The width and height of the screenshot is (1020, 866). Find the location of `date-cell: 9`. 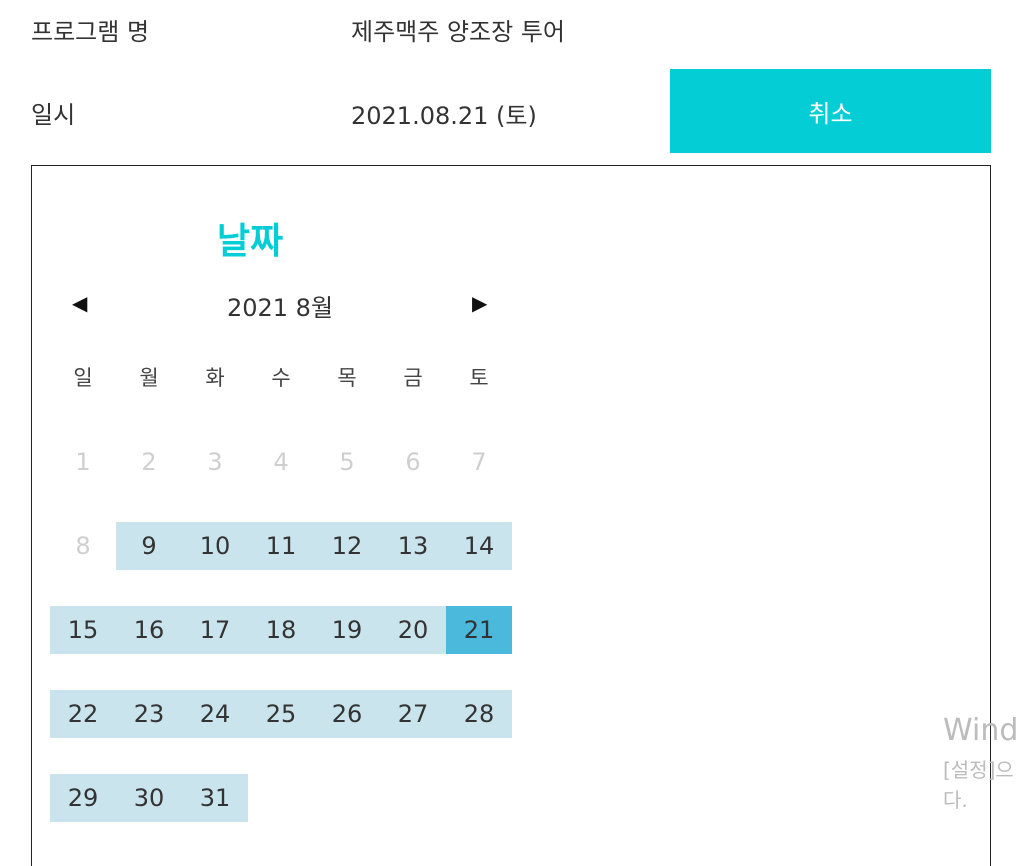

date-cell: 9 is located at coordinates (149, 546).